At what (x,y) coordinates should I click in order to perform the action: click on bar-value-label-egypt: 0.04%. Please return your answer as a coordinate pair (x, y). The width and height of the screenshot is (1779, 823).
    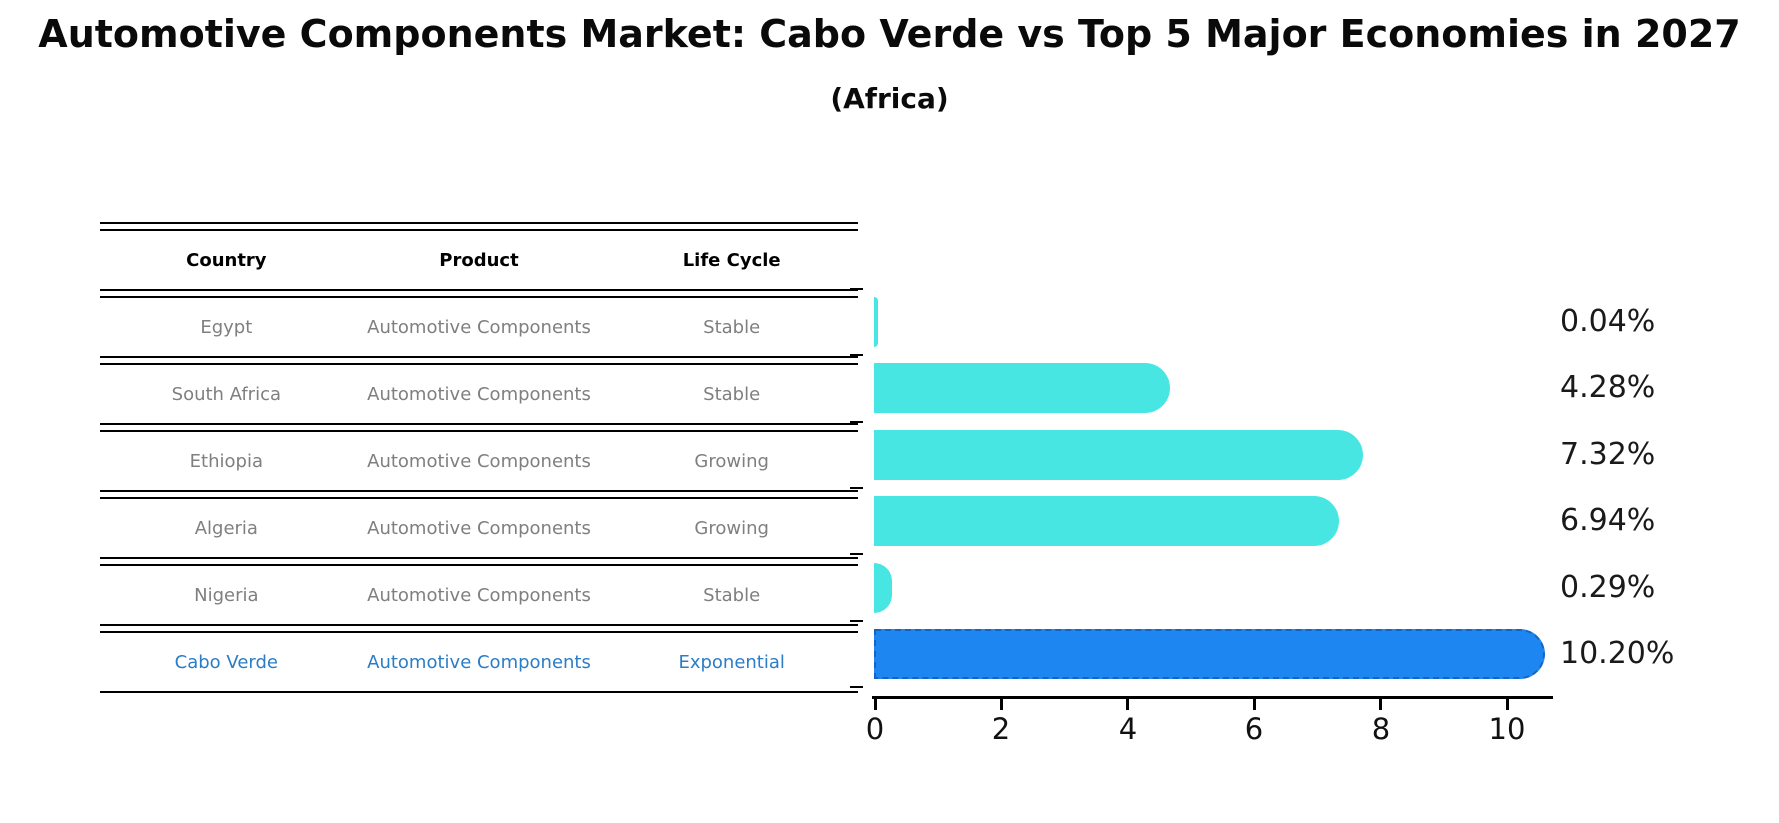
    Looking at the image, I should click on (1608, 321).